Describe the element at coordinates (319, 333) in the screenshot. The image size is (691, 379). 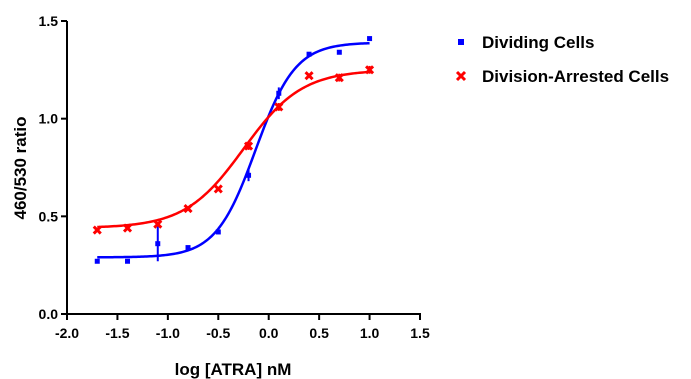
I see `x-tick-label: 0.5` at that location.